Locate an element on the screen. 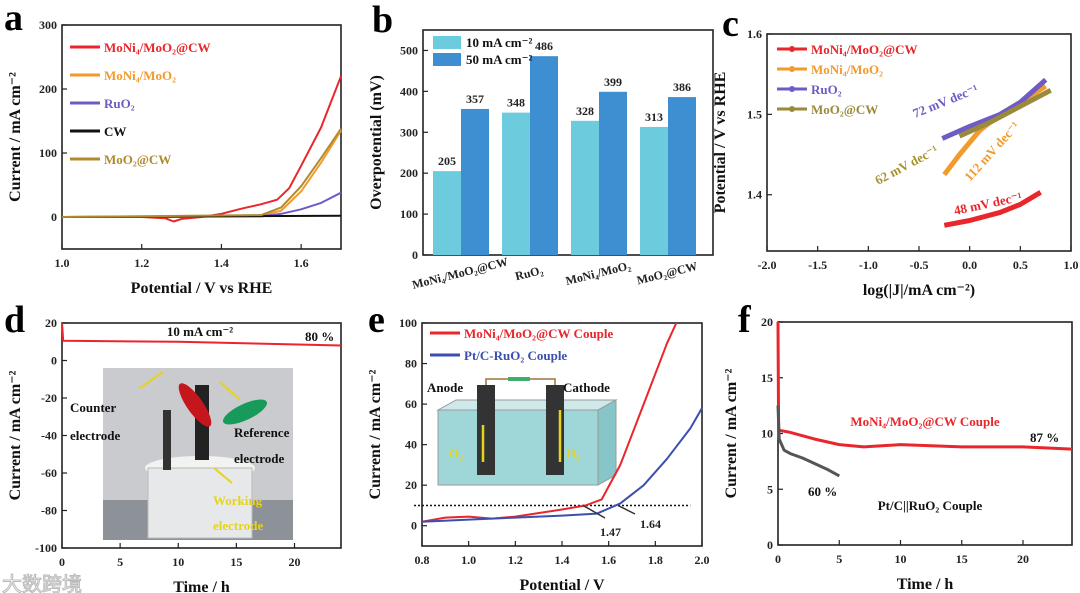  cathode-label: Cathode is located at coordinates (586, 387).